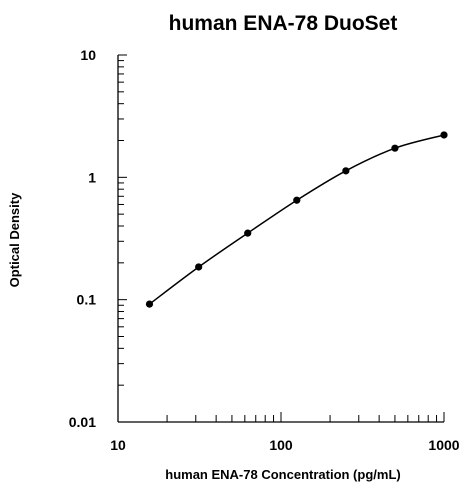 Image resolution: width=463 pixels, height=482 pixels. Describe the element at coordinates (87, 300) in the screenshot. I see `y-tick-label: 0.1` at that location.